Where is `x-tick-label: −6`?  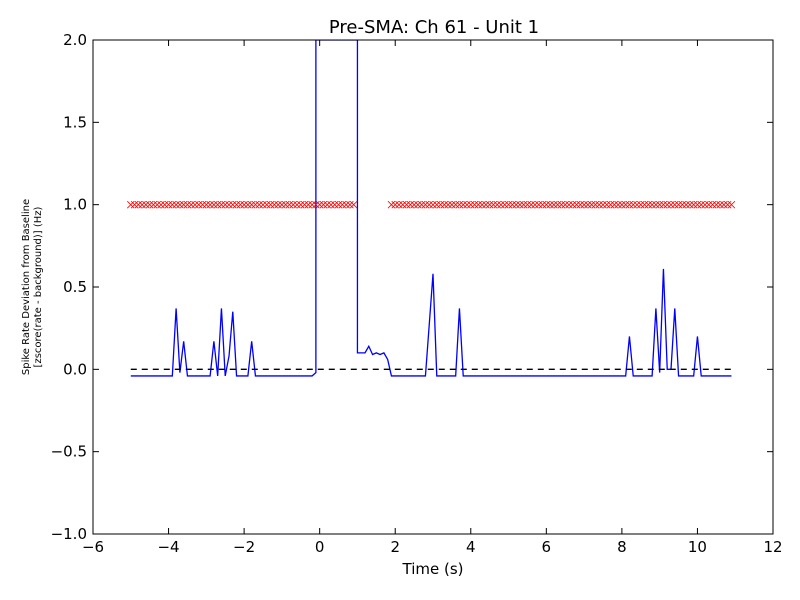
x-tick-label: −6 is located at coordinates (93, 547).